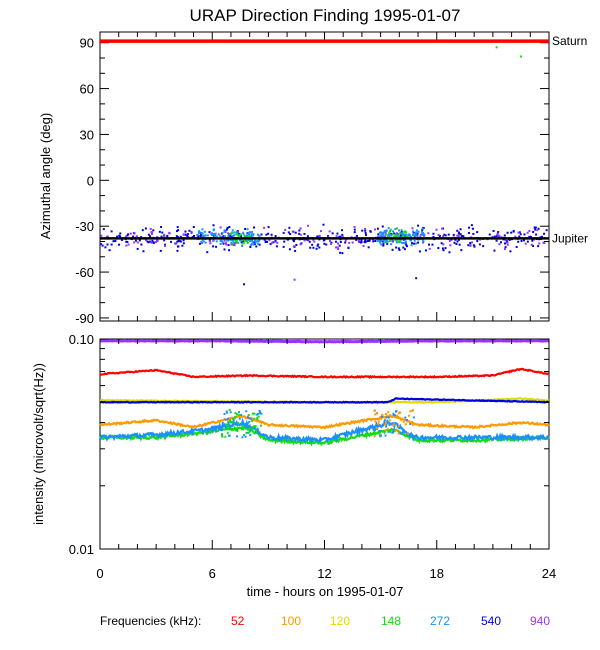  What do you see at coordinates (569, 41) in the screenshot?
I see `saturn-label: Saturn` at bounding box center [569, 41].